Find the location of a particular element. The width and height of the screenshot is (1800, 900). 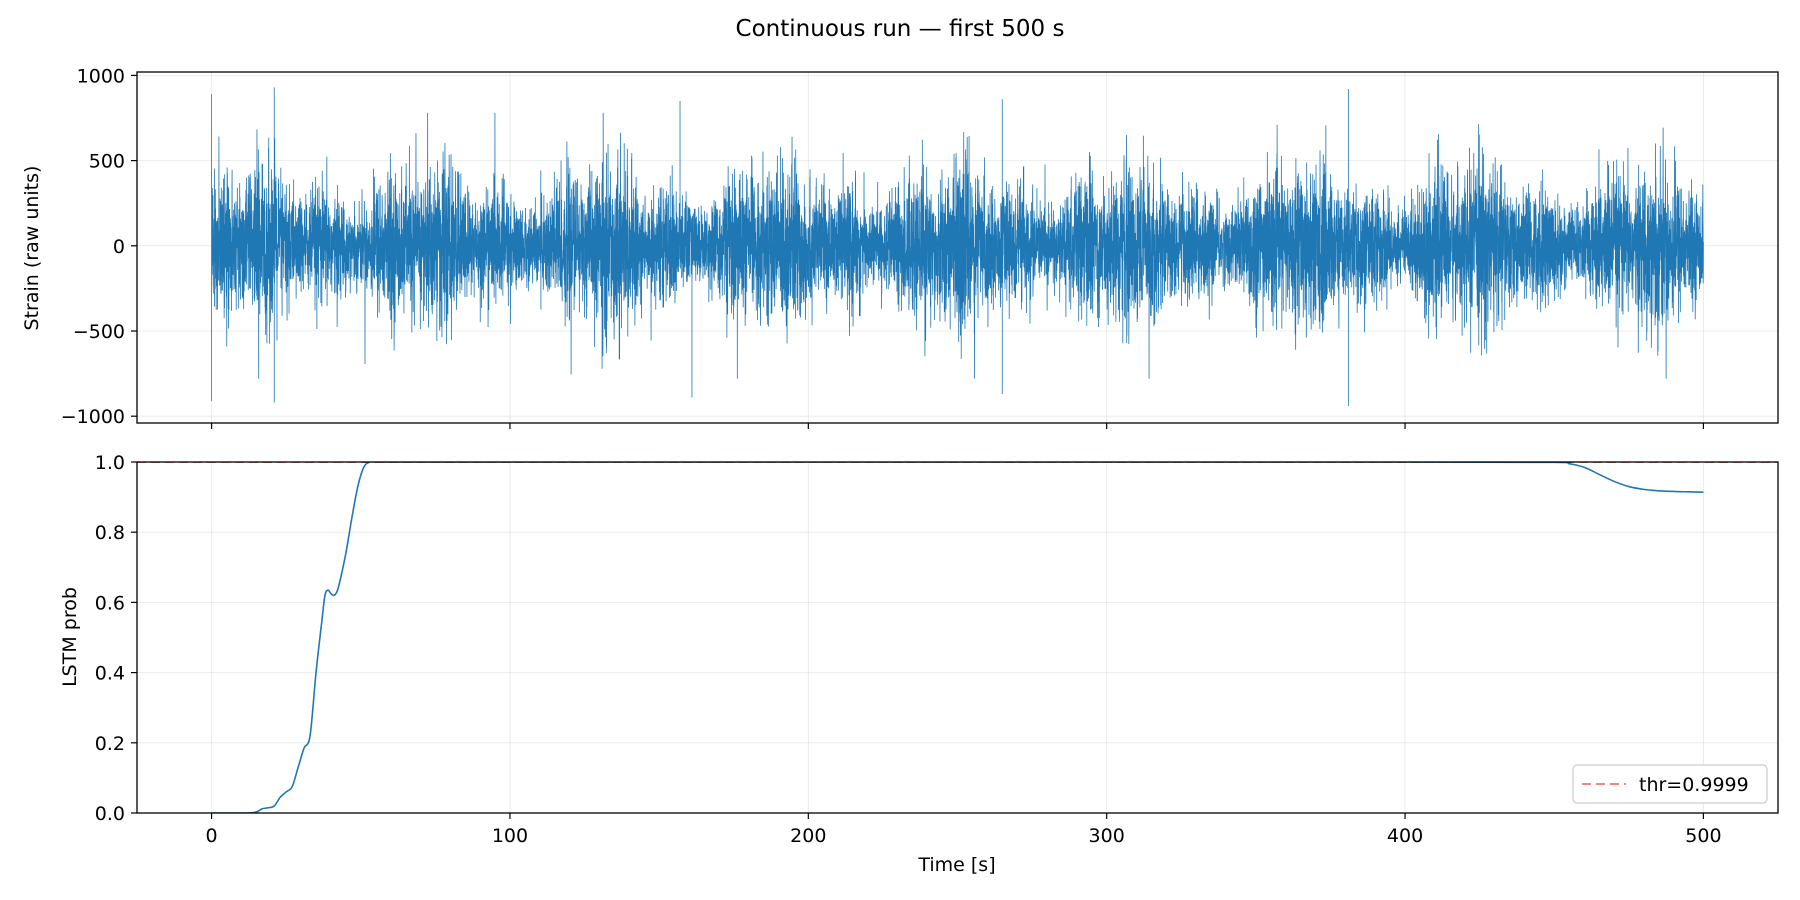

bottom-x-tick-label: 400 is located at coordinates (1405, 836).